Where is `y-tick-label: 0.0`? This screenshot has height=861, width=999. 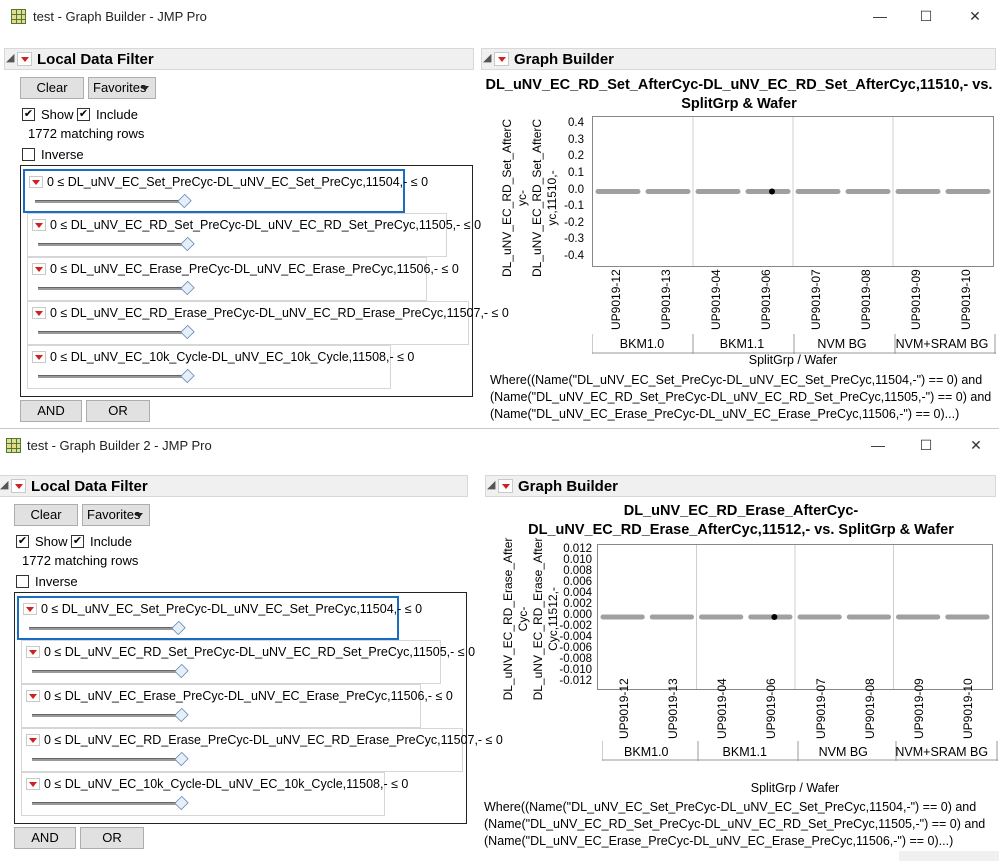
y-tick-label: 0.0 is located at coordinates (576, 189).